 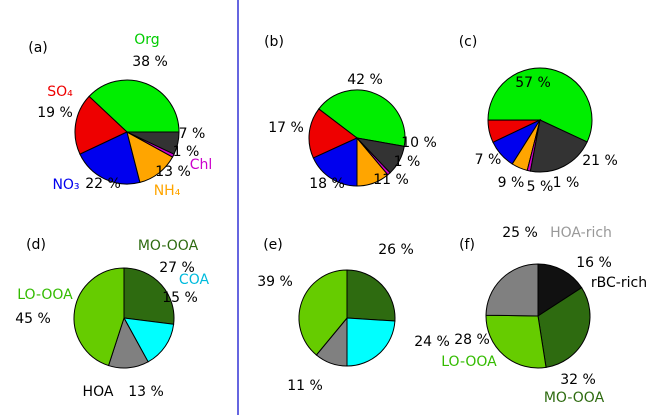 What do you see at coordinates (472, 340) in the screenshot?
I see `value-label: 28 %` at bounding box center [472, 340].